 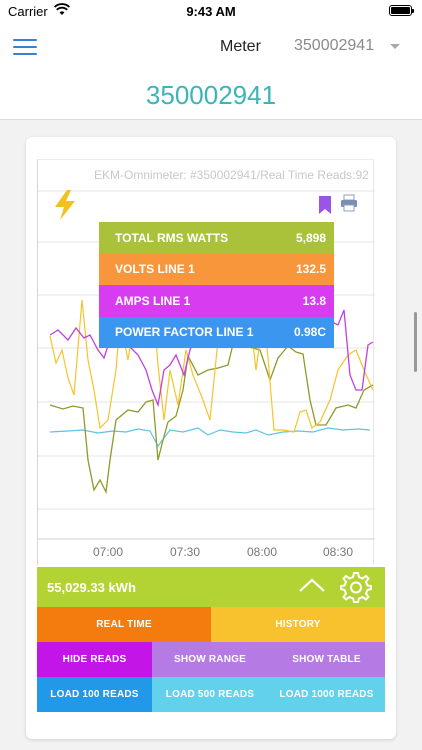 What do you see at coordinates (310, 237) in the screenshot?
I see `tooltip-value: 5,898` at bounding box center [310, 237].